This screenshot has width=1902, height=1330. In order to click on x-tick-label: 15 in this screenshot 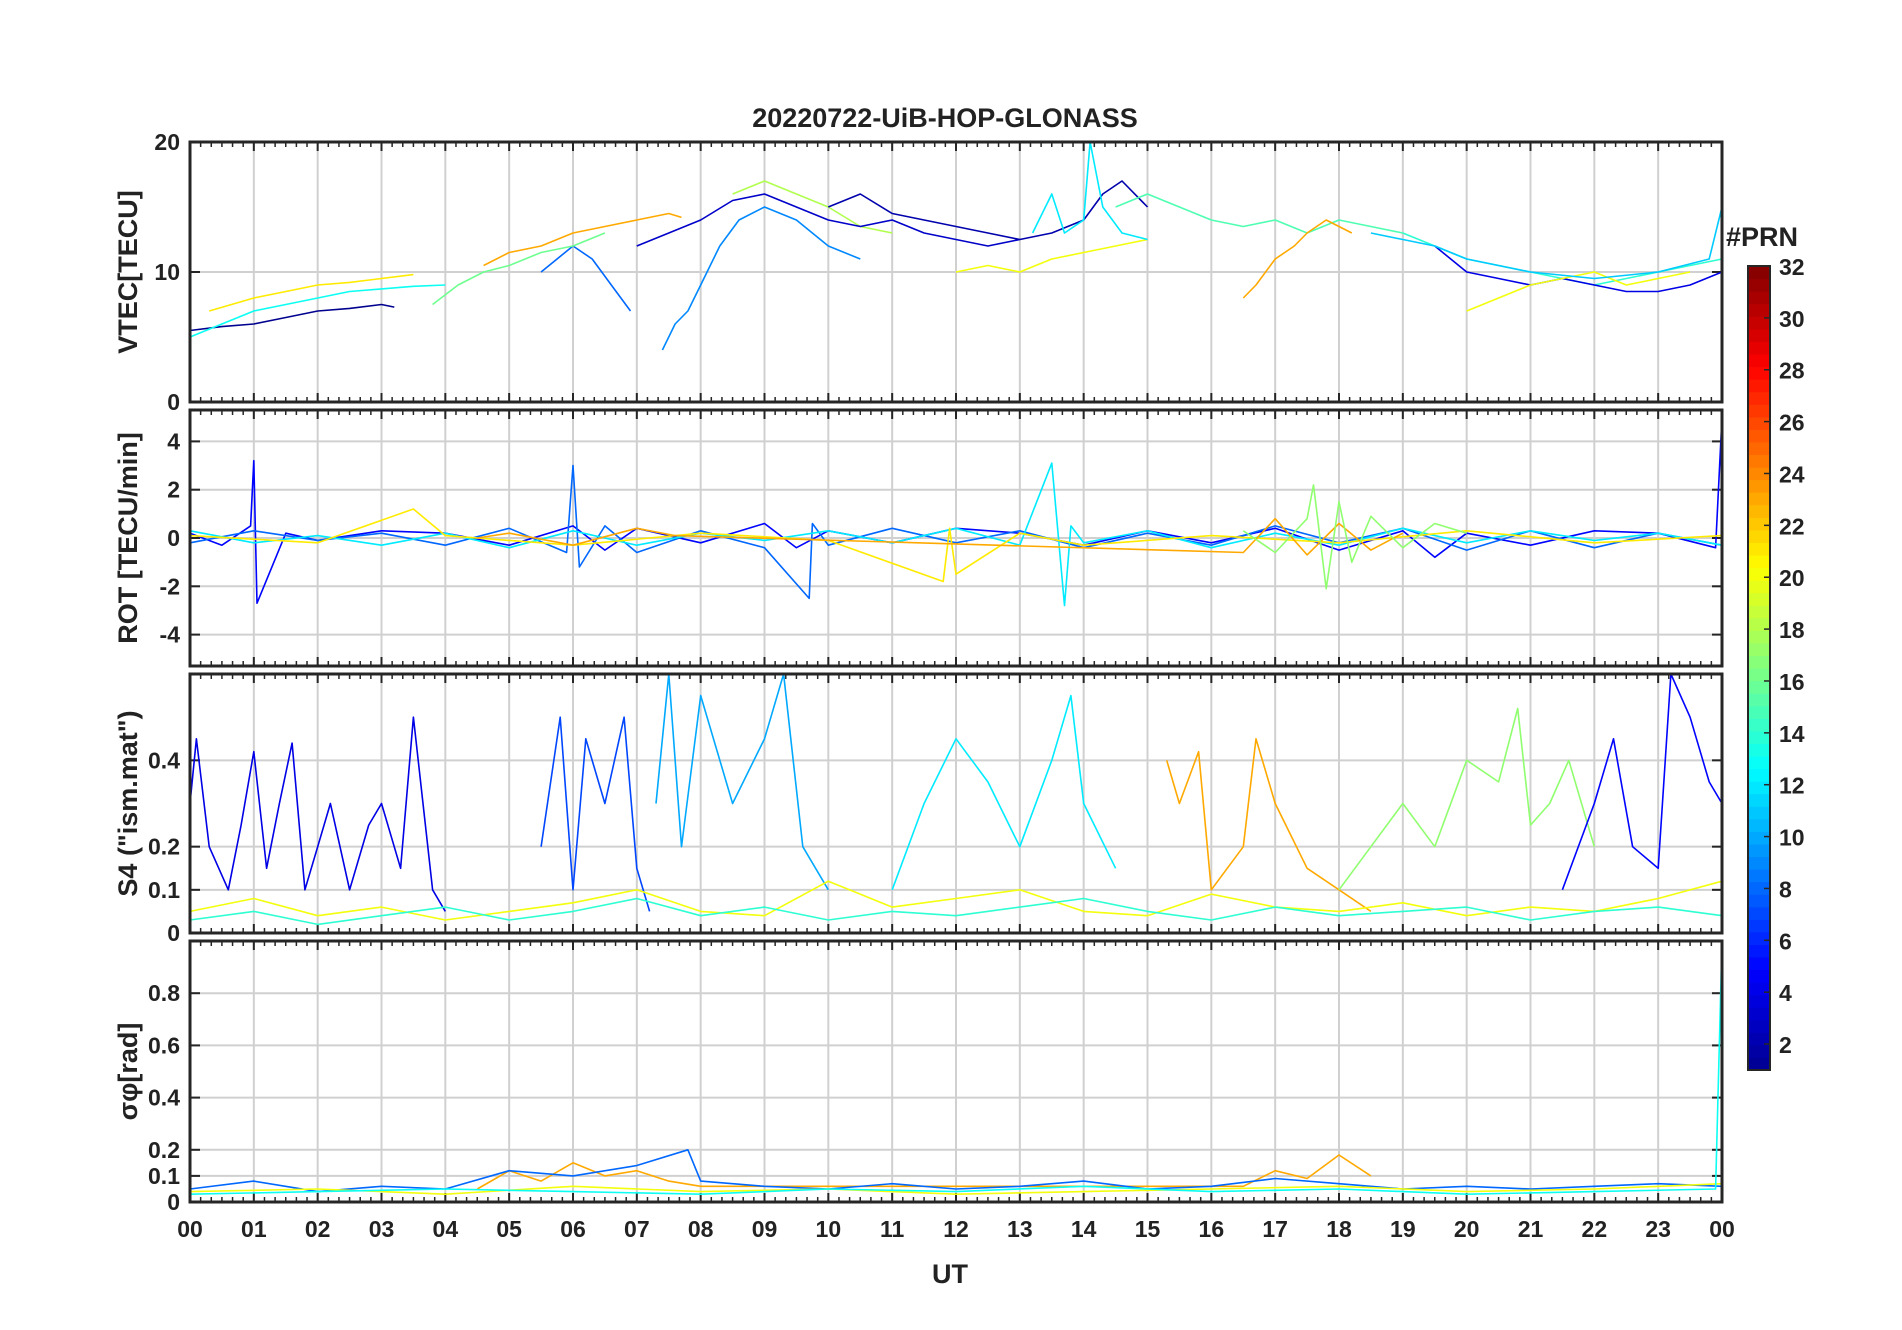, I will do `click(1148, 1229)`.